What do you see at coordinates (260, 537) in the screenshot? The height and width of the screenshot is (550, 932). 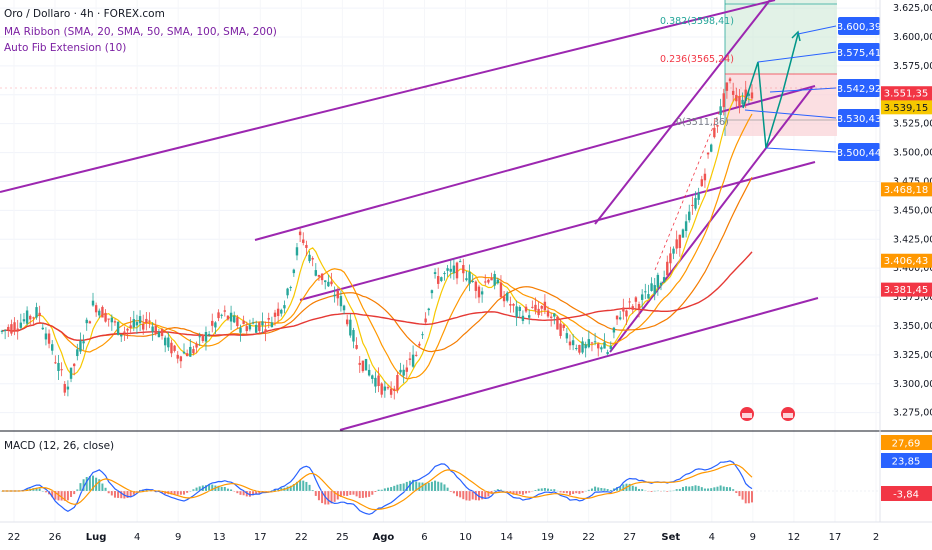 I see `x-tick-label: 17` at bounding box center [260, 537].